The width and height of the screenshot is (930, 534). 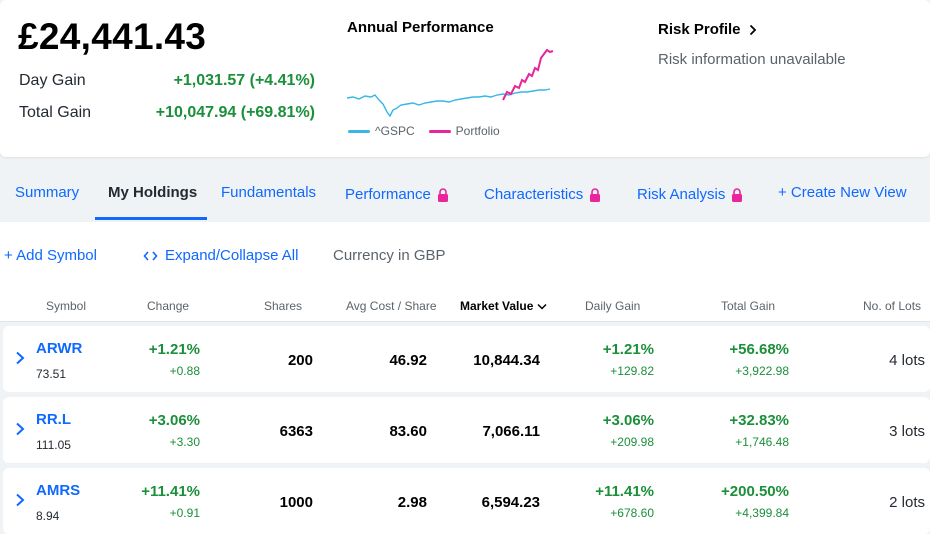 What do you see at coordinates (628, 349) in the screenshot?
I see `daily-gain-percent: +1.21%` at bounding box center [628, 349].